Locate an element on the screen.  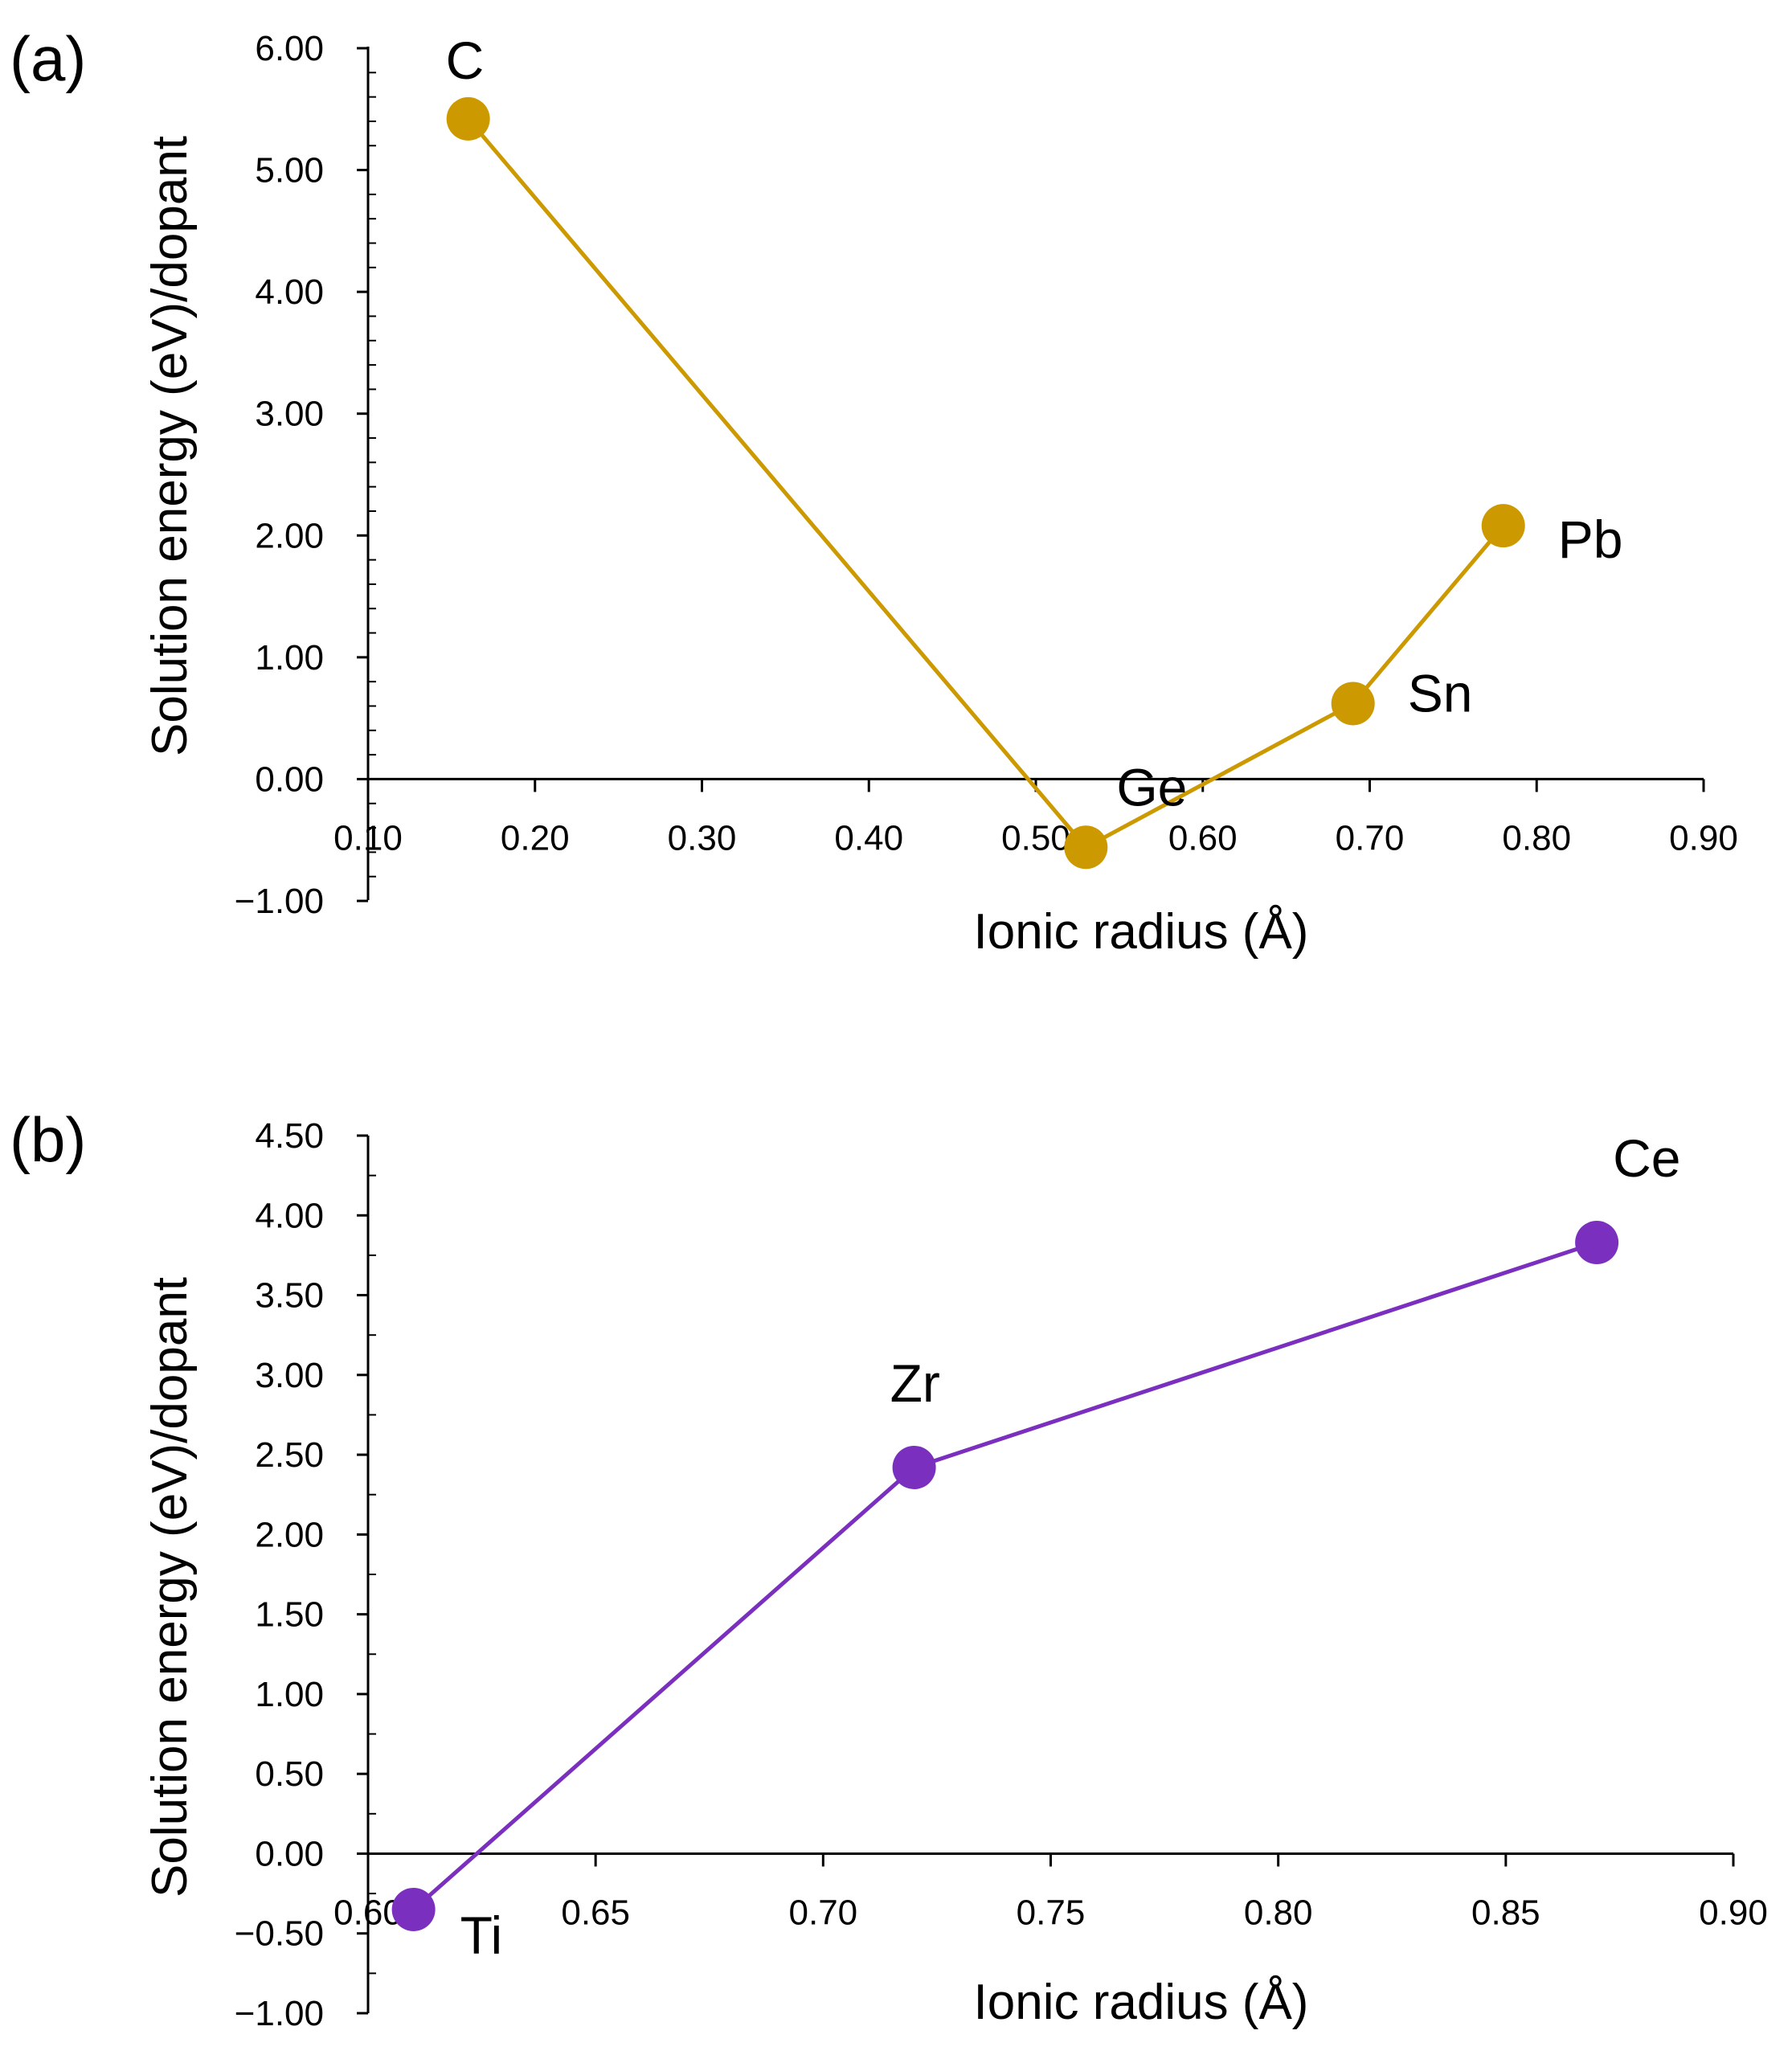
y-tick-label: 3.50 is located at coordinates (289, 1296).